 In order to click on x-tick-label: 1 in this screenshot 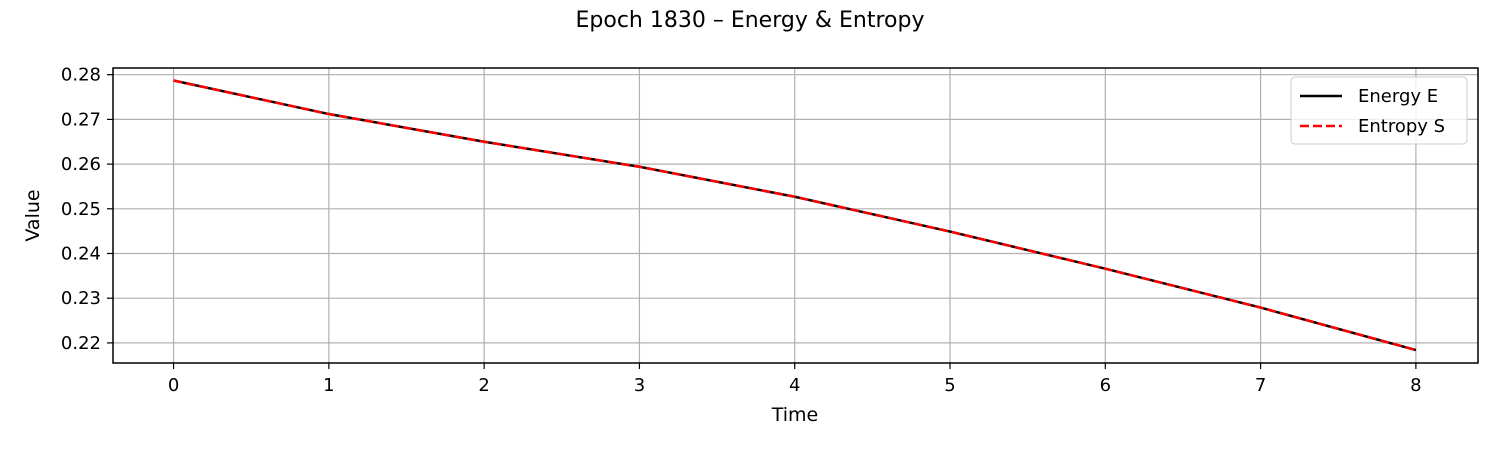, I will do `click(328, 385)`.